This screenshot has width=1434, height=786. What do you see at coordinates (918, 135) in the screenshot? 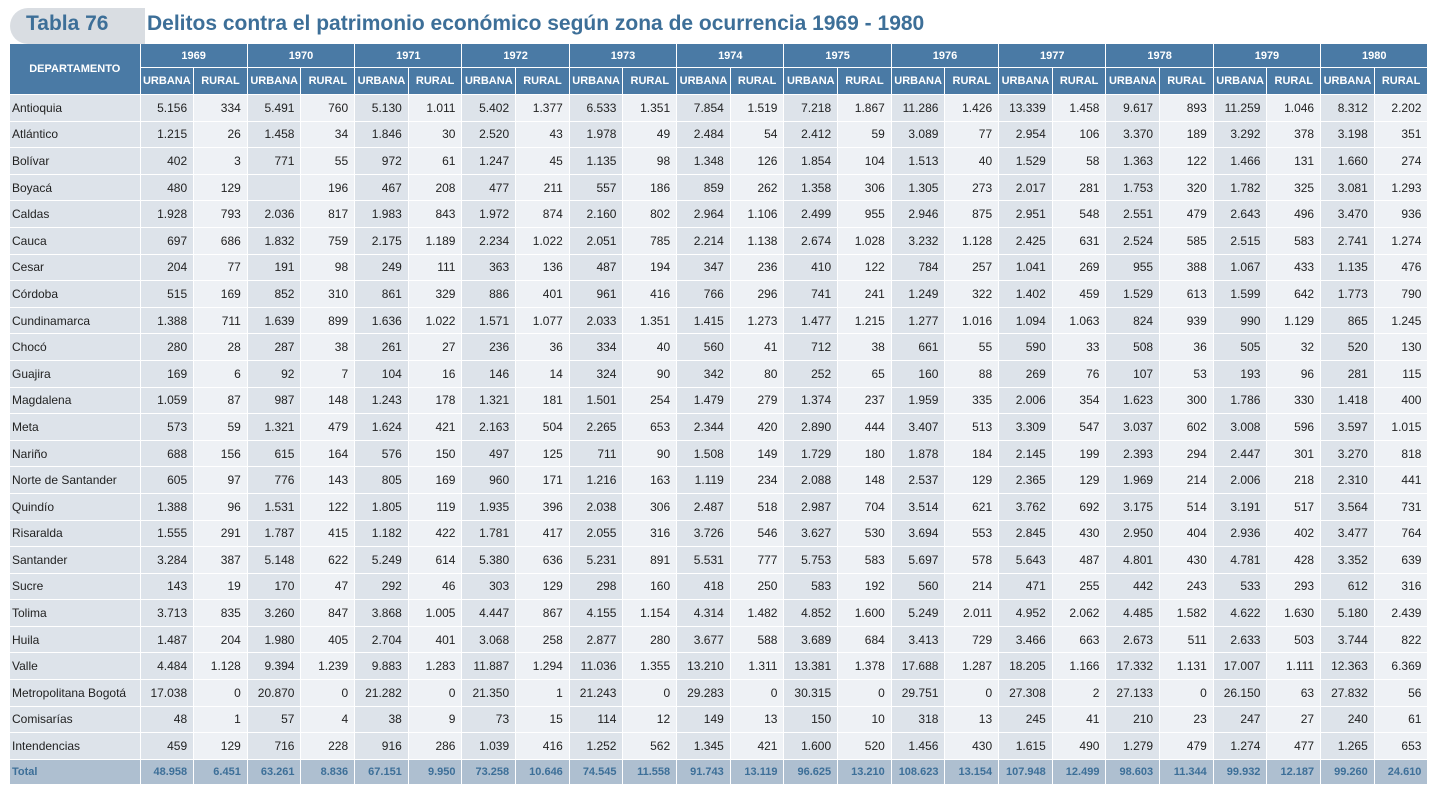
I see `urban-value: 3.089` at bounding box center [918, 135].